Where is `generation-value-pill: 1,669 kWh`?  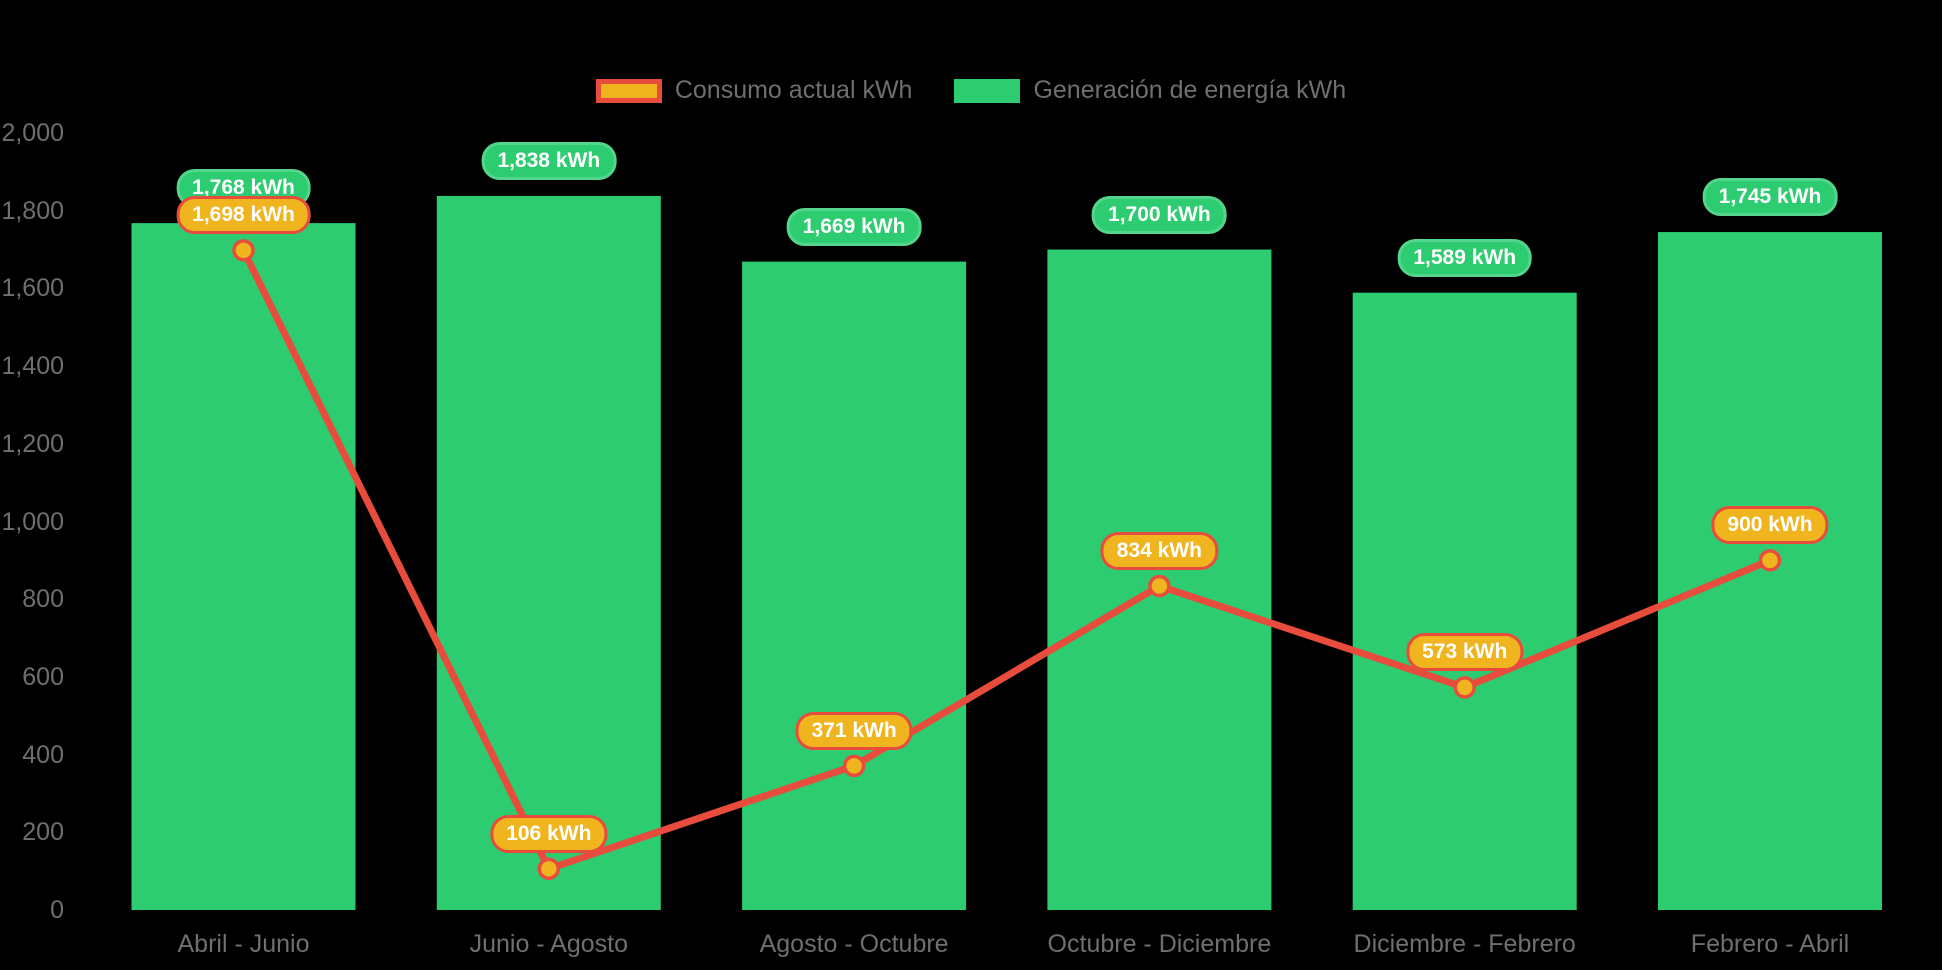
generation-value-pill: 1,669 kWh is located at coordinates (854, 226).